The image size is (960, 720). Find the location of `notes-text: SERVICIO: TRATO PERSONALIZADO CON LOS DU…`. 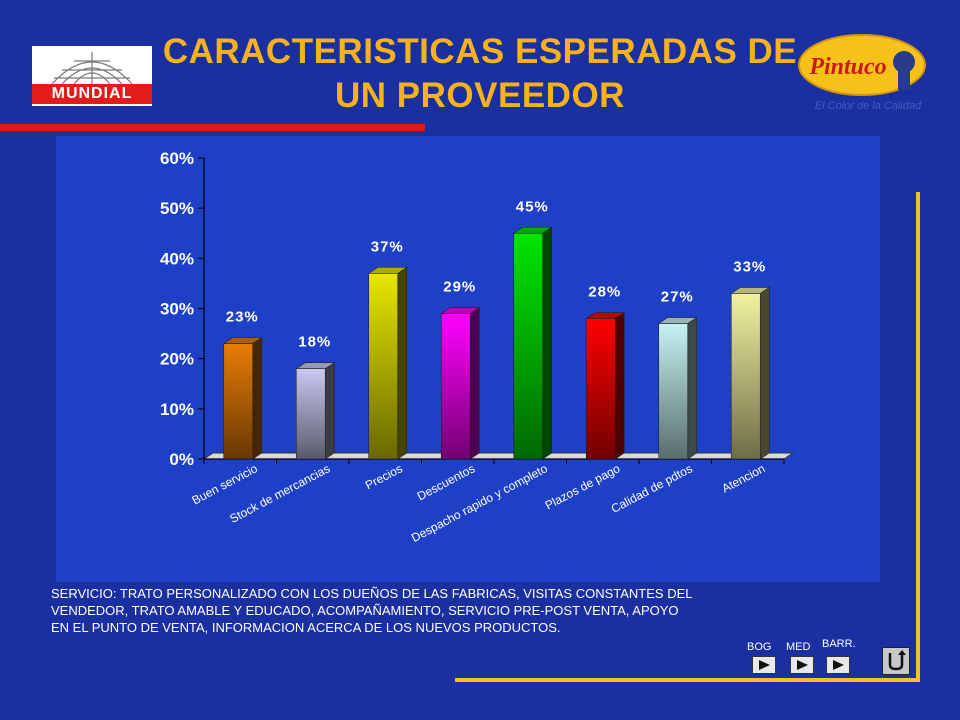

notes-text: SERVICIO: TRATO PERSONALIZADO CON LOS DU… is located at coordinates (451, 610).